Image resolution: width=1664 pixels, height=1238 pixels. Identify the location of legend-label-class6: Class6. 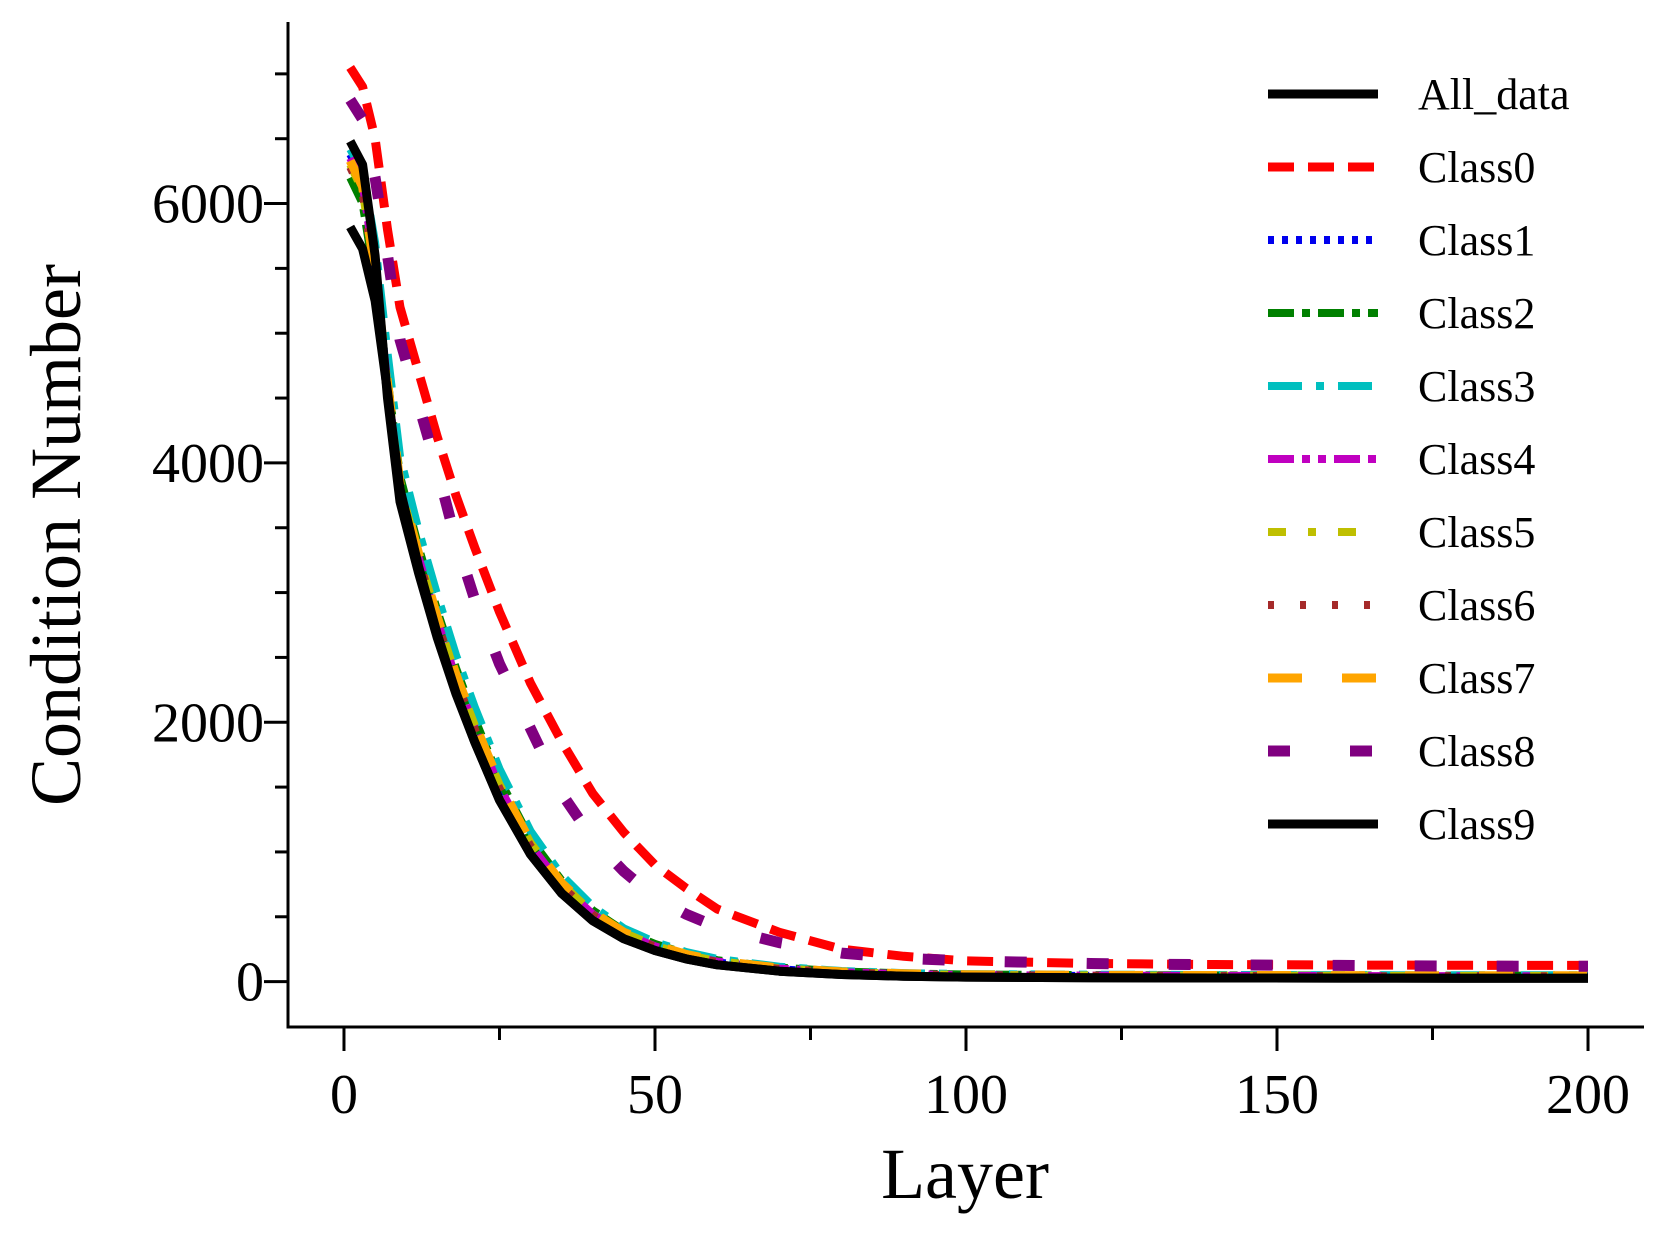
(1476, 605).